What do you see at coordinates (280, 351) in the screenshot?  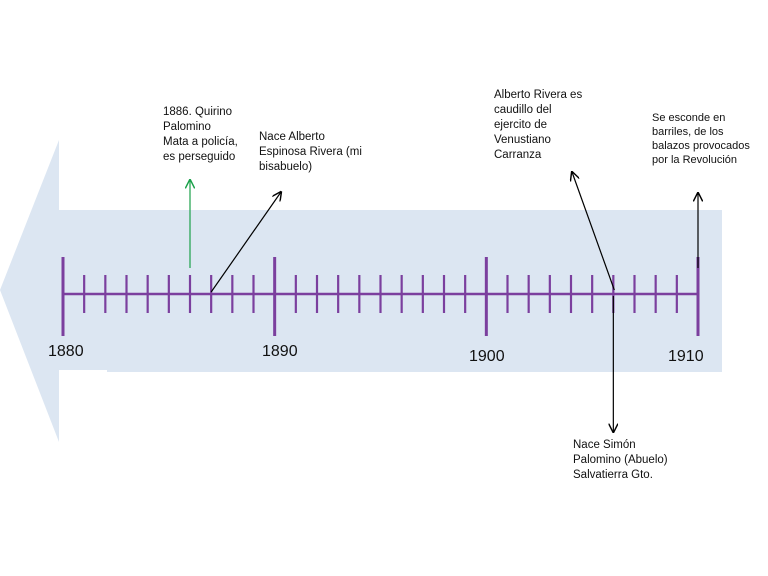 I see `year-label-1890: 1890` at bounding box center [280, 351].